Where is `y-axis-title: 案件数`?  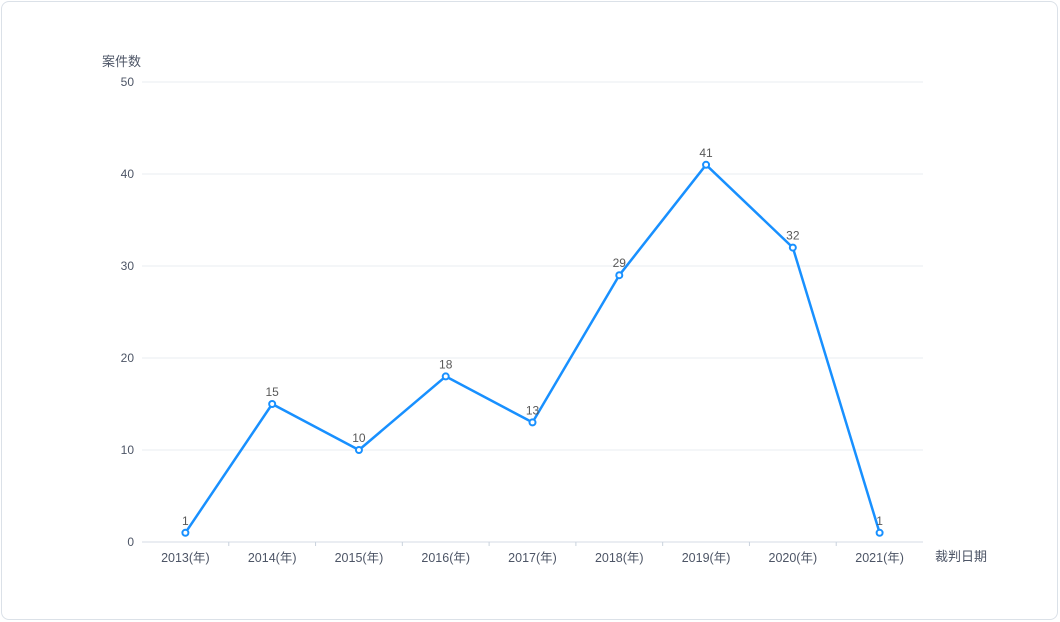
y-axis-title: 案件数 is located at coordinates (122, 61).